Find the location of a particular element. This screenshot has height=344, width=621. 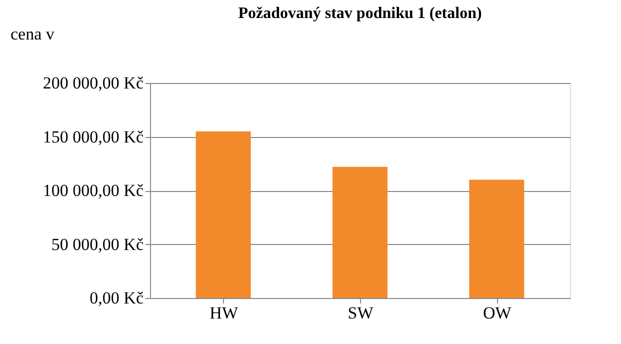

x-tick-label: SW is located at coordinates (361, 313).